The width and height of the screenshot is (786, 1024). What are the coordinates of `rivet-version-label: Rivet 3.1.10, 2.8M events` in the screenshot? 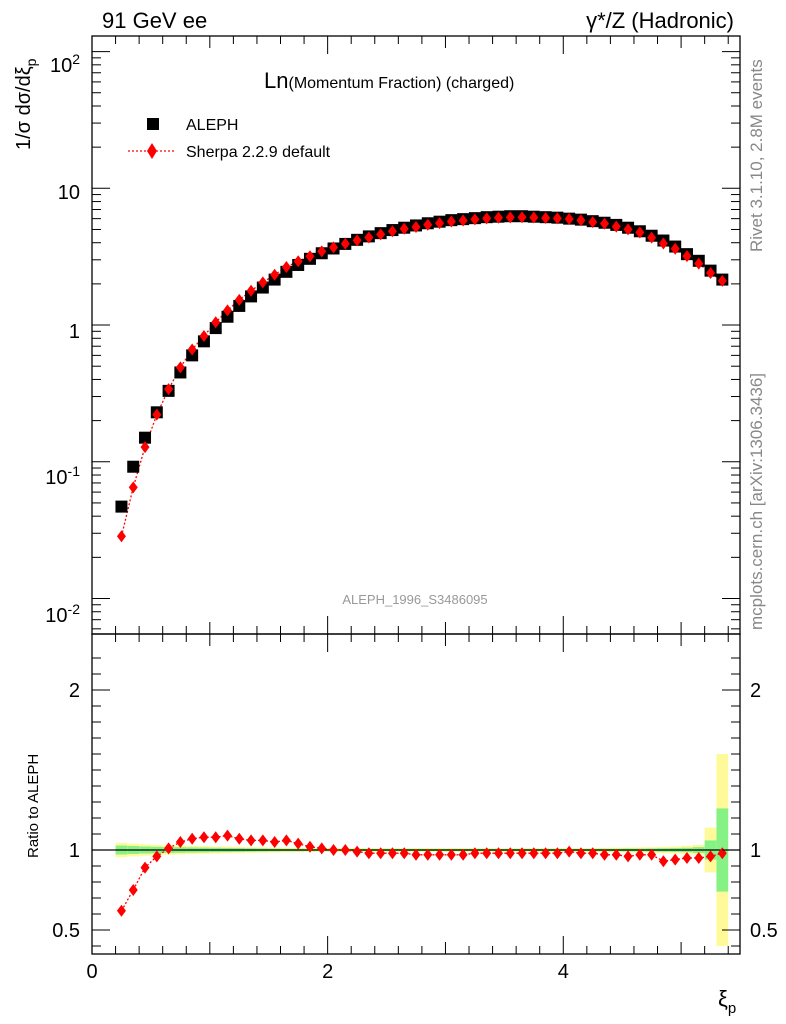 It's located at (756, 155).